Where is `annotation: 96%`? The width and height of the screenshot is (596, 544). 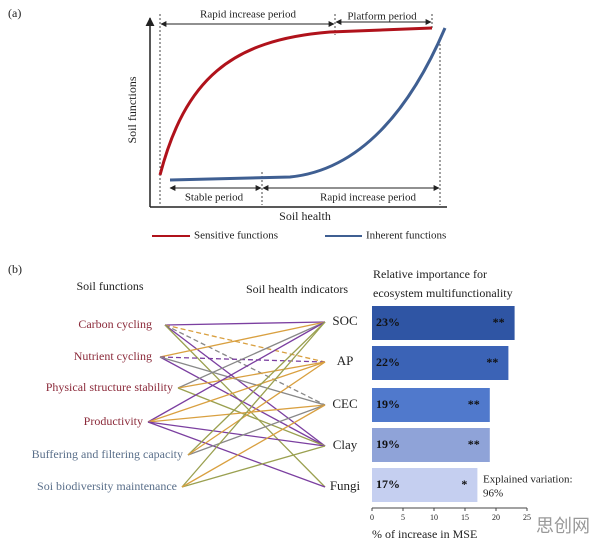 annotation: 96% is located at coordinates (493, 494).